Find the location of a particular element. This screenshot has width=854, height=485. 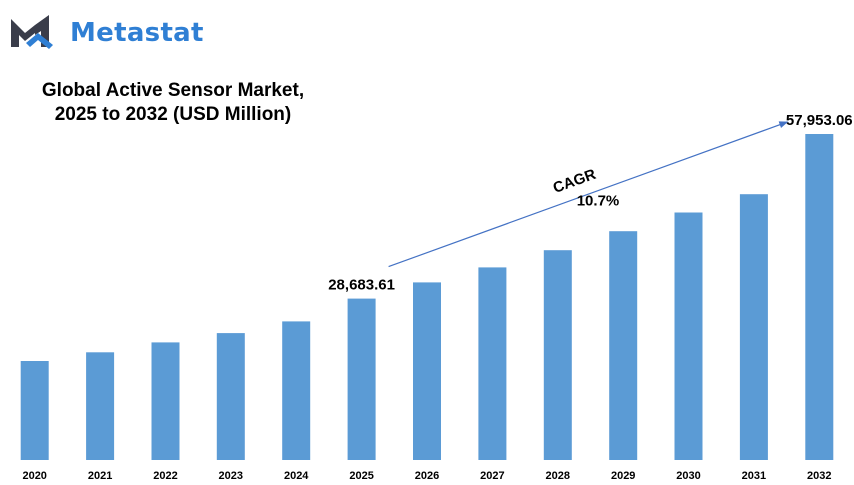

chart-title-line-1: Global Active Sensor Market, is located at coordinates (173, 90).